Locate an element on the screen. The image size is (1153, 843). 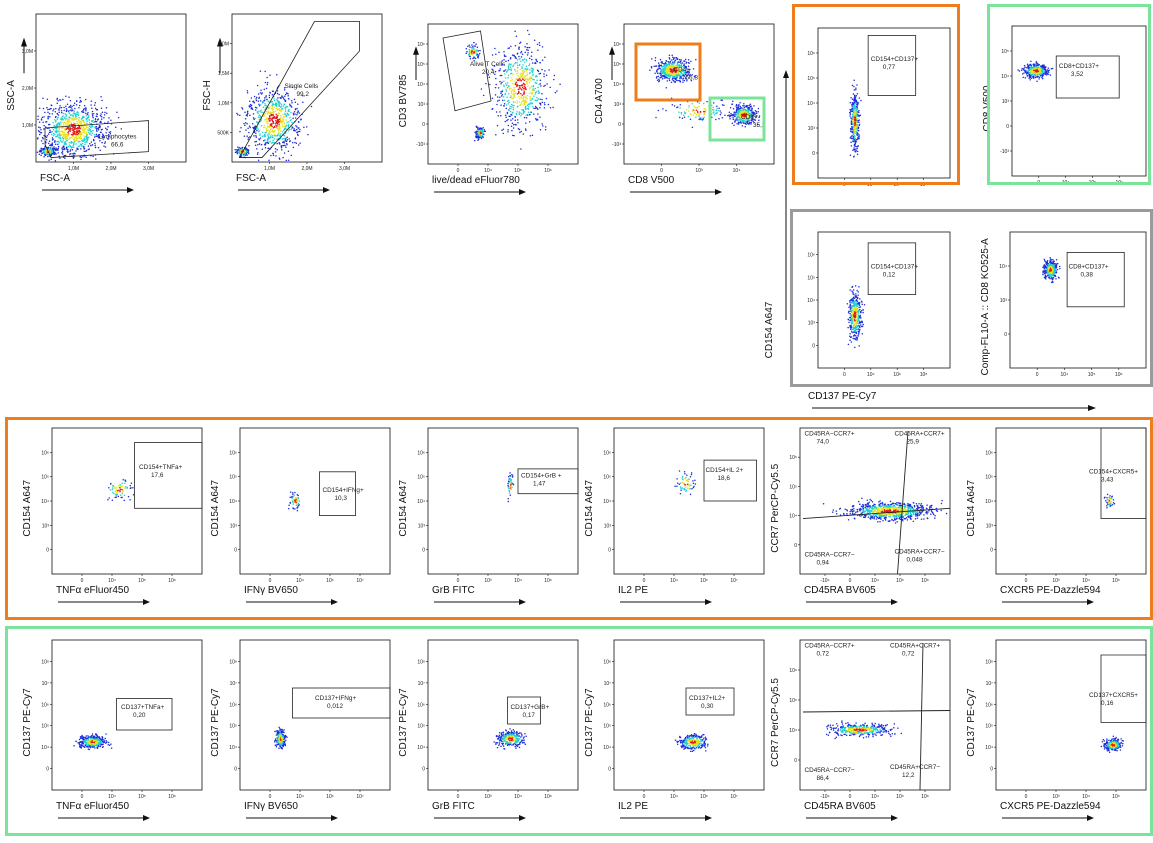
y-tick-label: -10³ is located at coordinates (420, 145).